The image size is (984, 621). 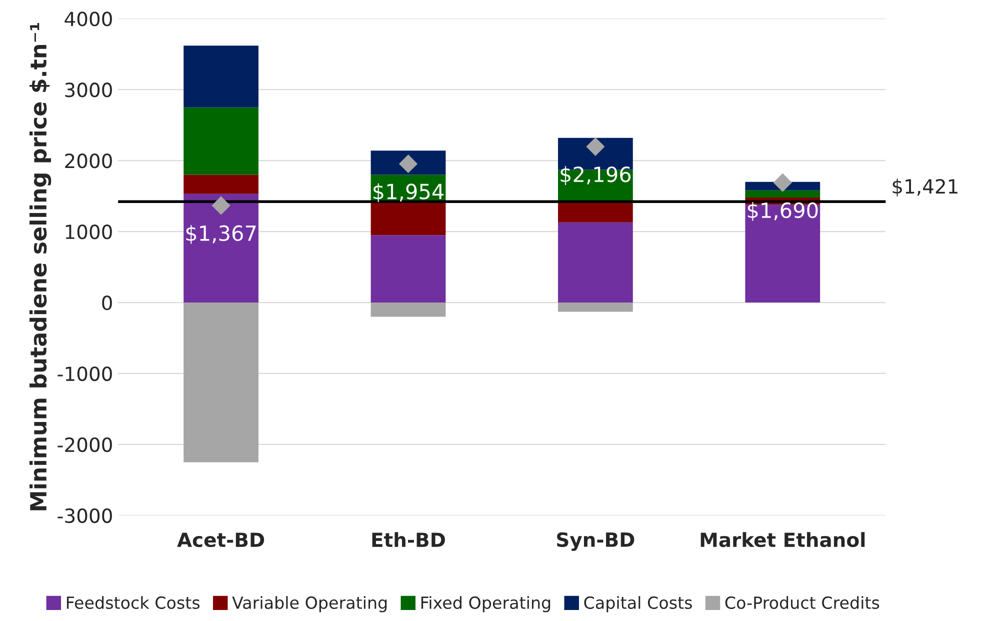 What do you see at coordinates (408, 539) in the screenshot?
I see `x-tick-label: Eth-BD` at bounding box center [408, 539].